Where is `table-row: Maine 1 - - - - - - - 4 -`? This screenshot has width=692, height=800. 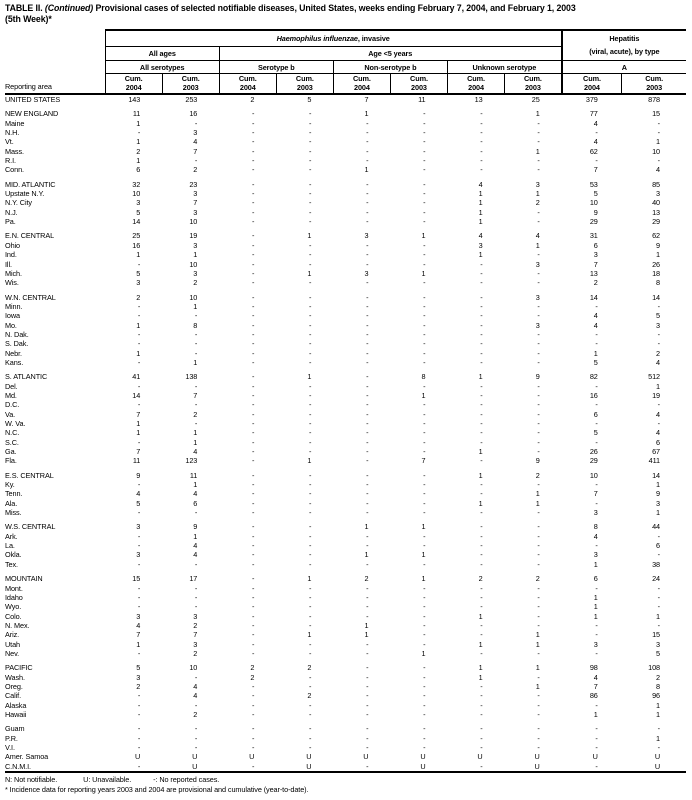 table-row: Maine 1 - - - - - - - 4 - is located at coordinates (345, 123).